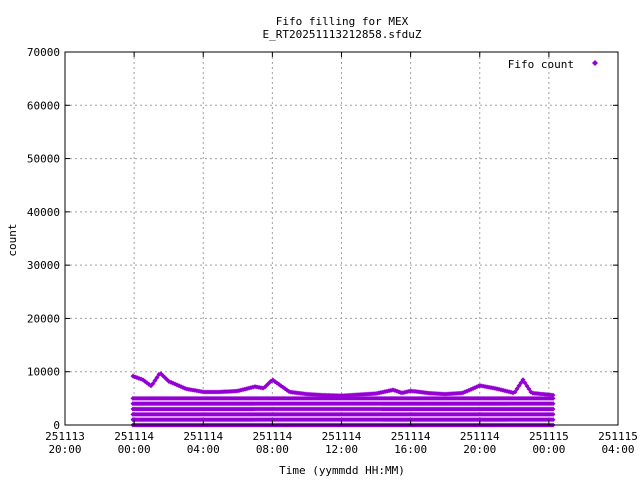  I want to click on y-axis-label: count, so click(12, 239).